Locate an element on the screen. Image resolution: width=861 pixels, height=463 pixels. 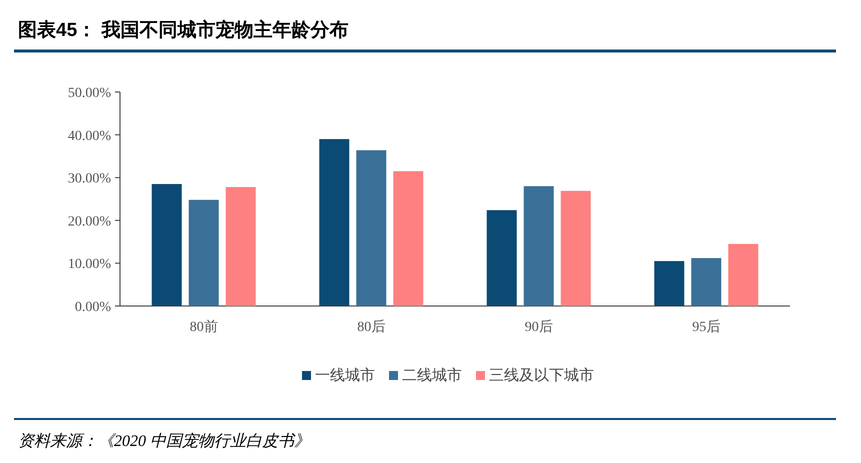
legend-label: 二线城市 is located at coordinates (432, 375).